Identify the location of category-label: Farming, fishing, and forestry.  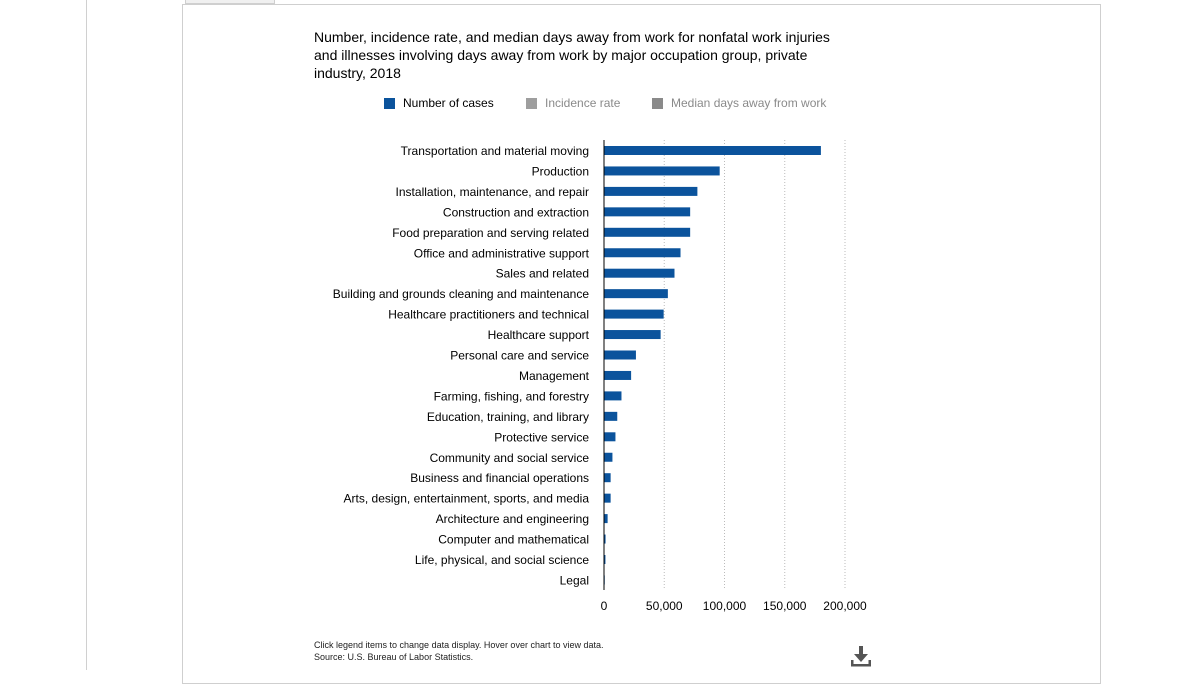
(511, 396).